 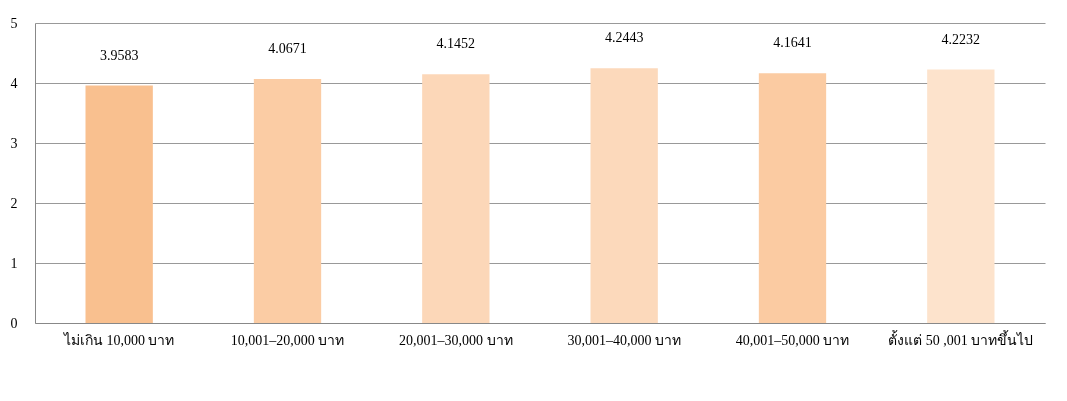 I want to click on y-tick-label: 4, so click(x=14, y=83).